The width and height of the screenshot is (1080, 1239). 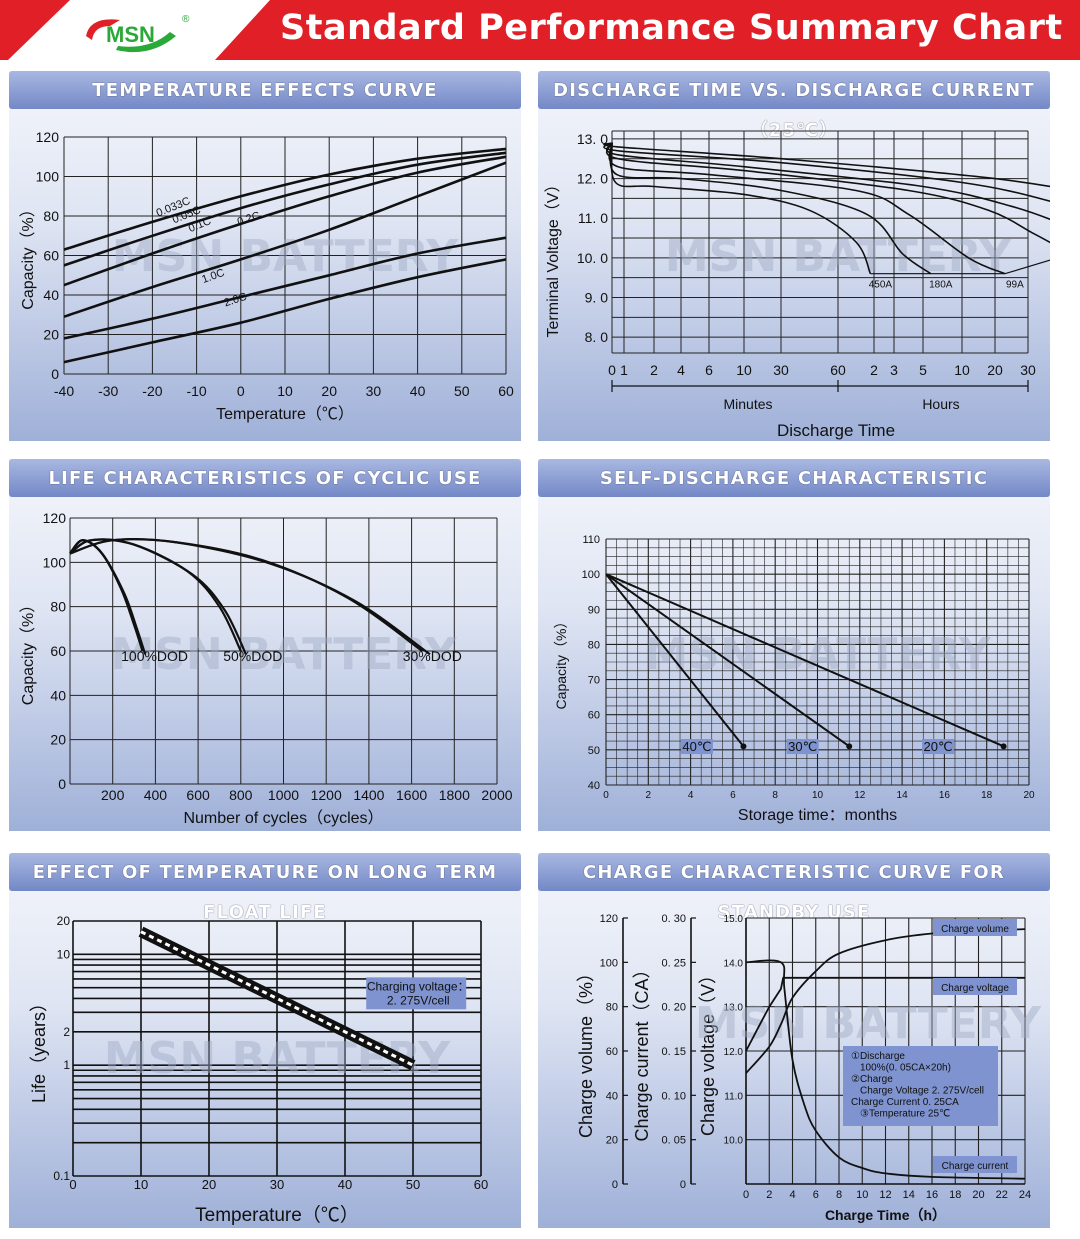 I want to click on series-label: 100%DOD, so click(x=154, y=656).